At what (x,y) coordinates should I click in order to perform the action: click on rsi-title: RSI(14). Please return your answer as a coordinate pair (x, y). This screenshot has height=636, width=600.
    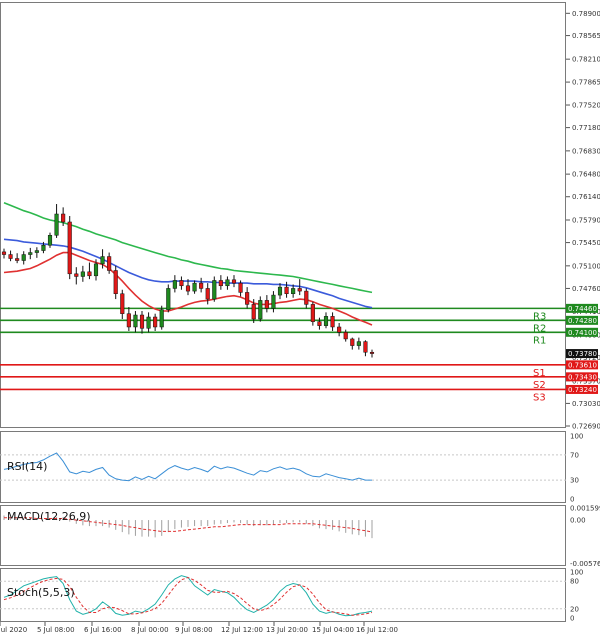
    Looking at the image, I should click on (27, 466).